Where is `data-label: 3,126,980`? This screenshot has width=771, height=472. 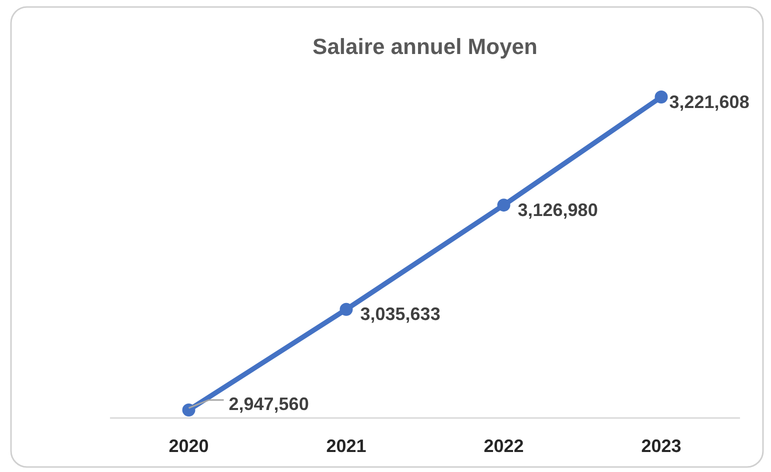
data-label: 3,126,980 is located at coordinates (558, 210).